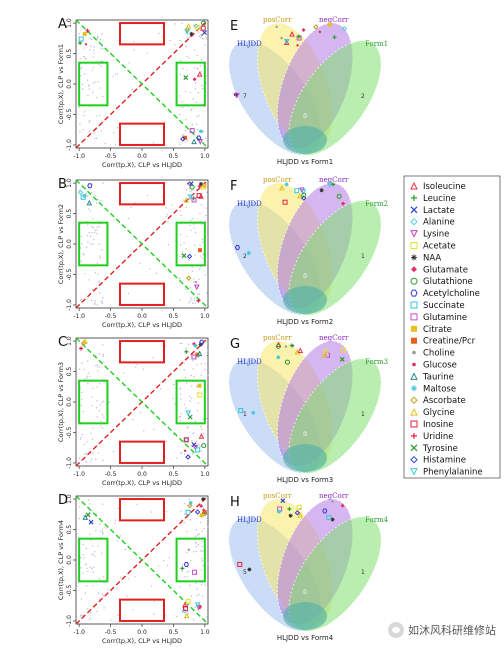  Describe the element at coordinates (111, 316) in the screenshot. I see `x-tick-label: -0.5` at that location.